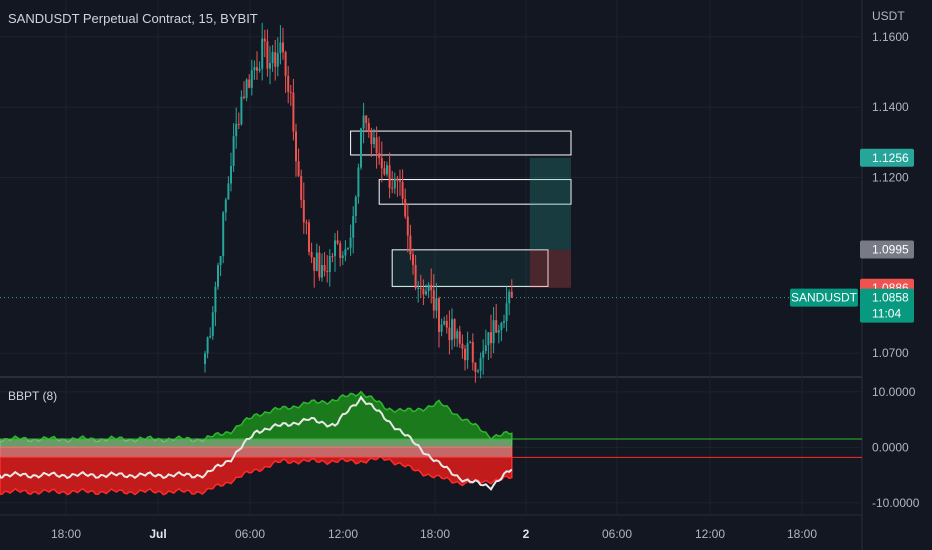 The image size is (932, 550). Describe the element at coordinates (33, 396) in the screenshot. I see `indicator-title: BBPT (8)` at that location.